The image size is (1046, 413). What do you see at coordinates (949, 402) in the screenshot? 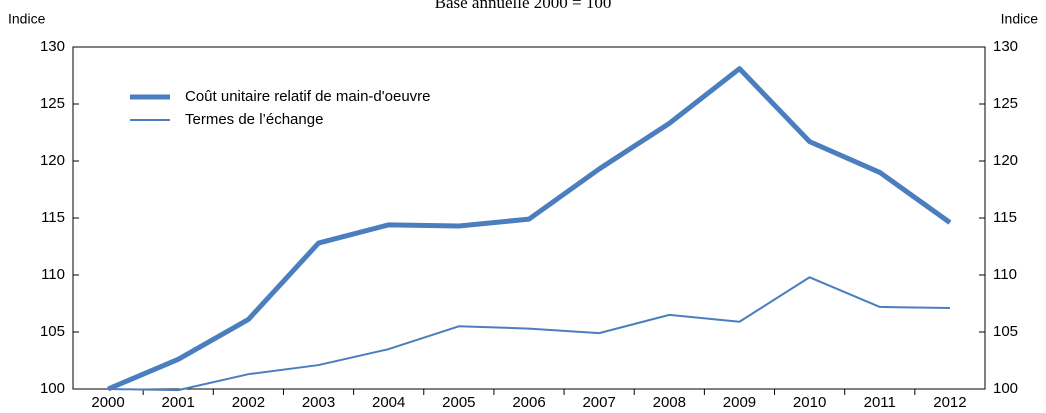
I see `x-tick-label: 2012` at bounding box center [949, 402].